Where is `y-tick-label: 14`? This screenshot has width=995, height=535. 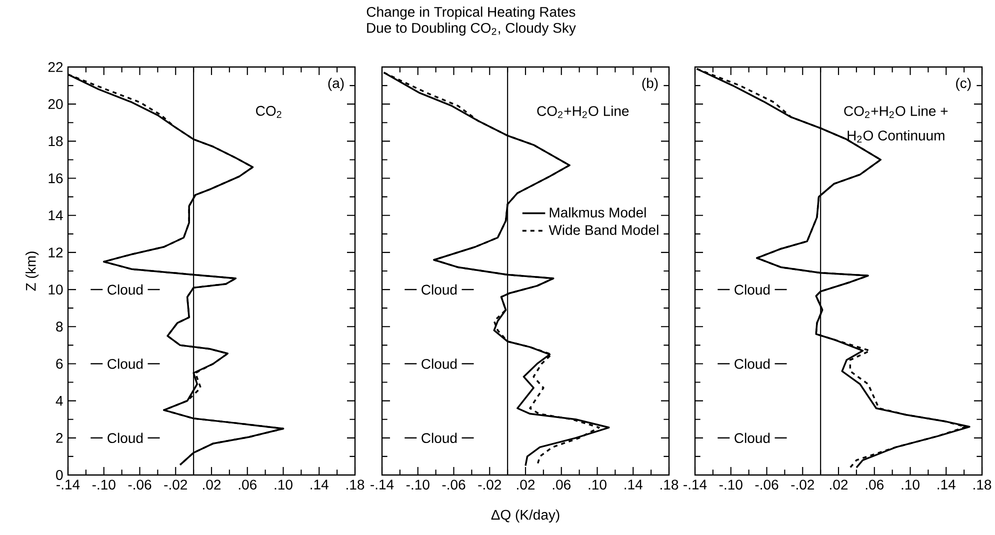 y-tick-label: 14 is located at coordinates (55, 215).